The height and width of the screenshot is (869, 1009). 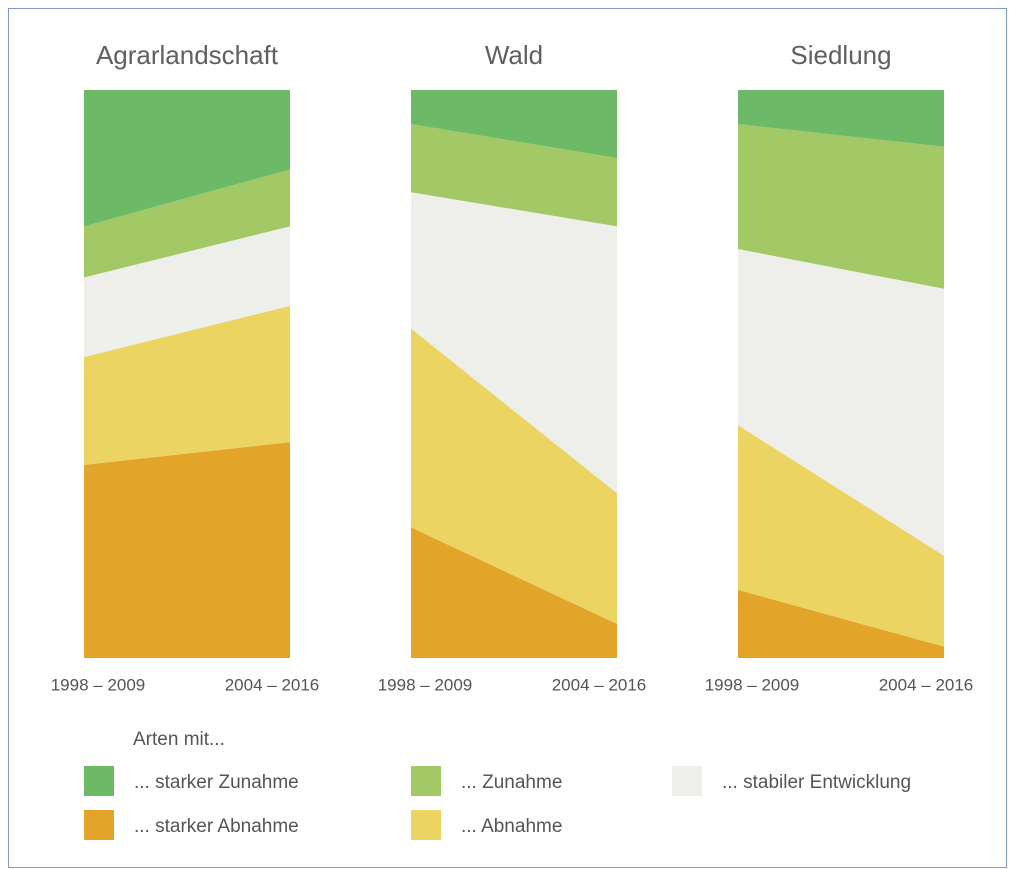 What do you see at coordinates (216, 782) in the screenshot?
I see `legend-label: ... starker Zunahme` at bounding box center [216, 782].